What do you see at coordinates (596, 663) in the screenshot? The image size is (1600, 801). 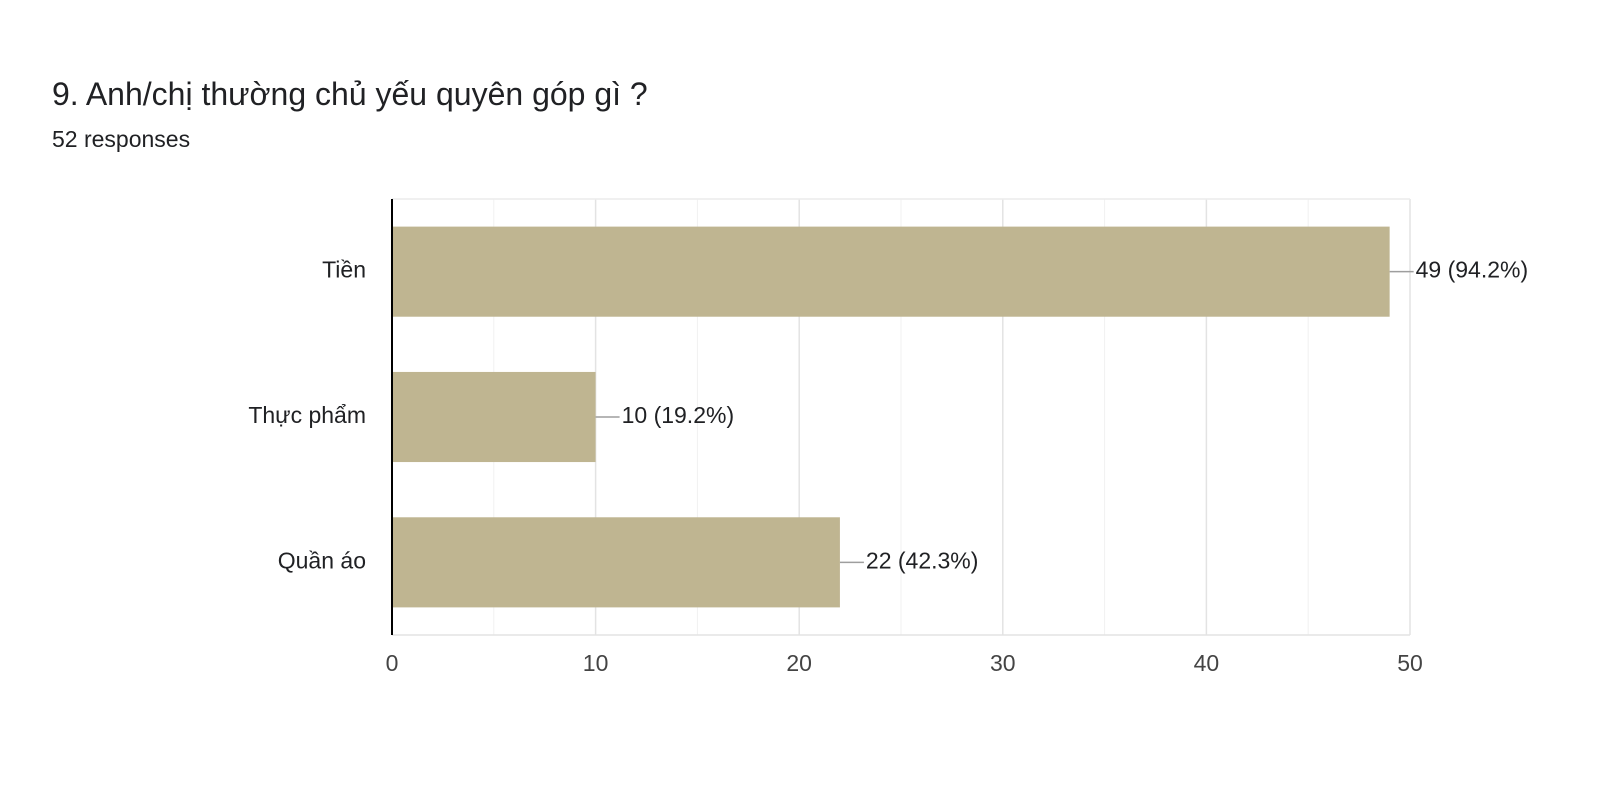 I see `x-tick-label: 10` at bounding box center [596, 663].